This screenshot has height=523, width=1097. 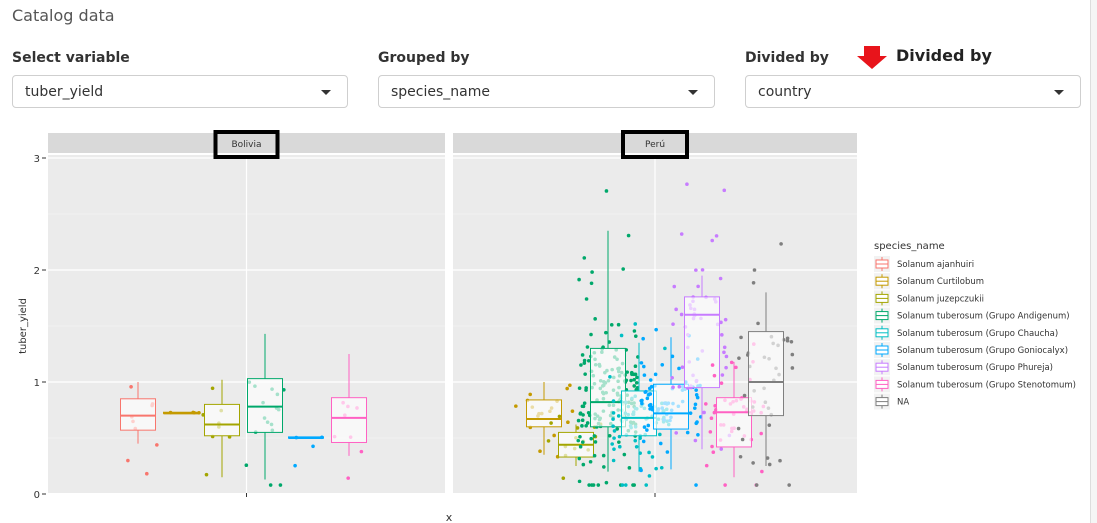 I want to click on divided-by-dropdown: country, so click(x=913, y=91).